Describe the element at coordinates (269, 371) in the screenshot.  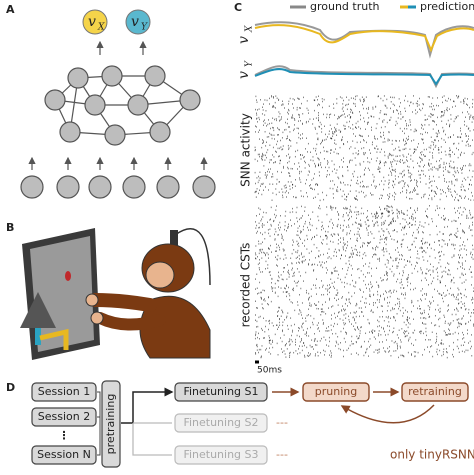
I see `scale-label: 50ms` at that location.